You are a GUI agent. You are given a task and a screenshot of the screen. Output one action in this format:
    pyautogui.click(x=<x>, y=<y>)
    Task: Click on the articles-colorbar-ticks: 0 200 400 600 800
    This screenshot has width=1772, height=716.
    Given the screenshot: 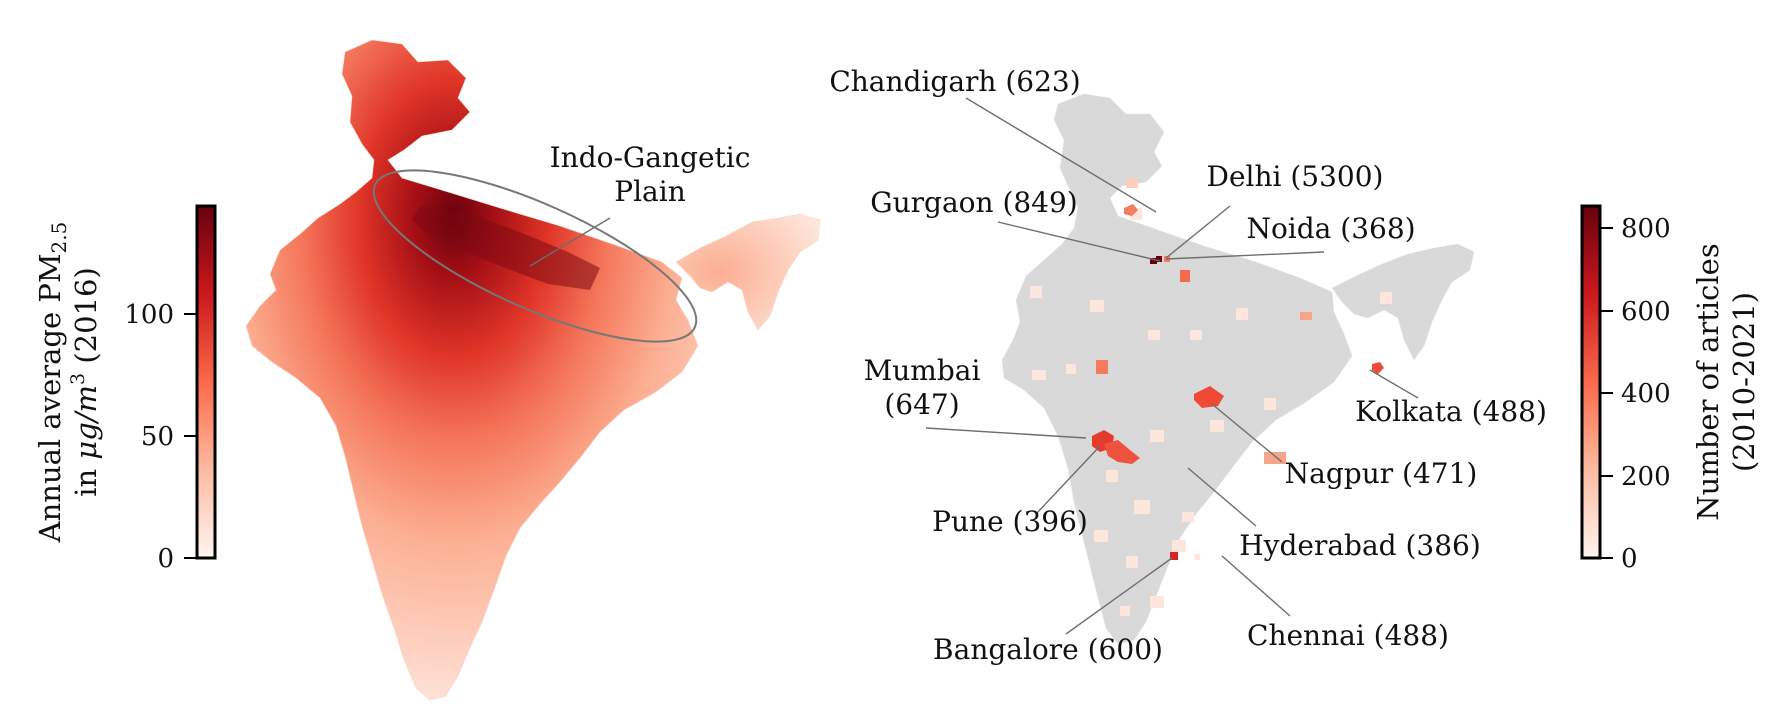 What is the action you would take?
    pyautogui.click(x=1635, y=394)
    